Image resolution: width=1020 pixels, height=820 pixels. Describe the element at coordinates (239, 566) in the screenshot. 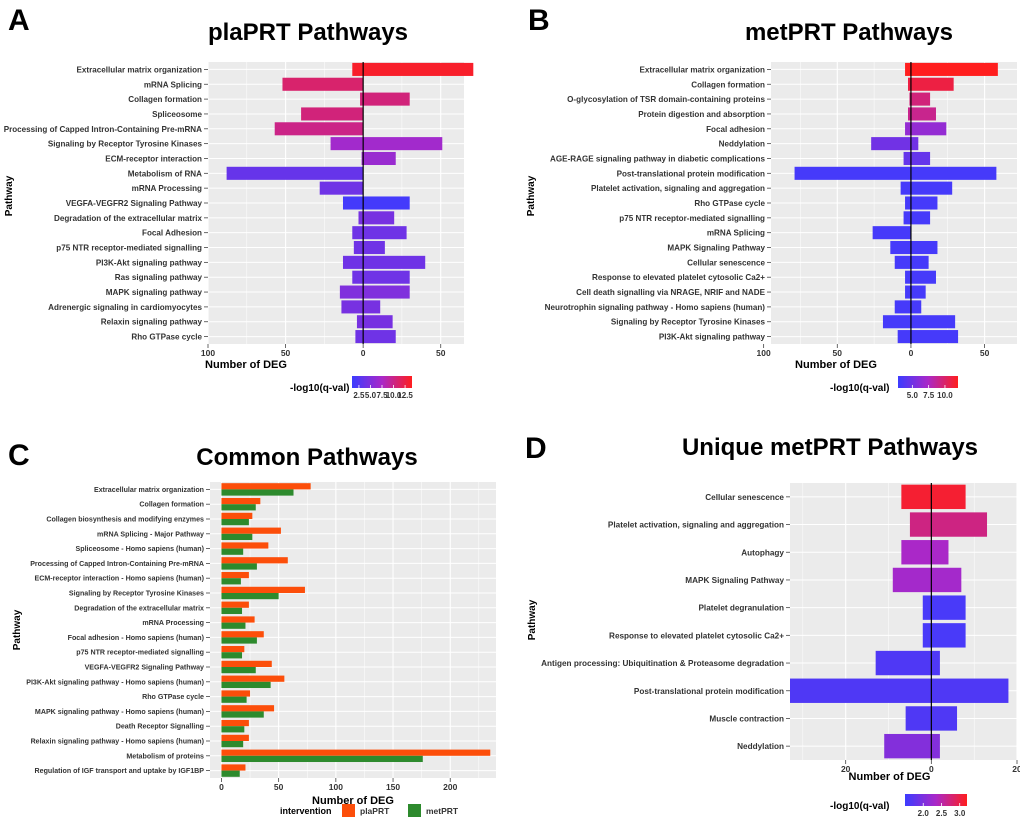

I see `bar-processing-of-capped-intron-containing-pre-mrna-metprt` at that location.